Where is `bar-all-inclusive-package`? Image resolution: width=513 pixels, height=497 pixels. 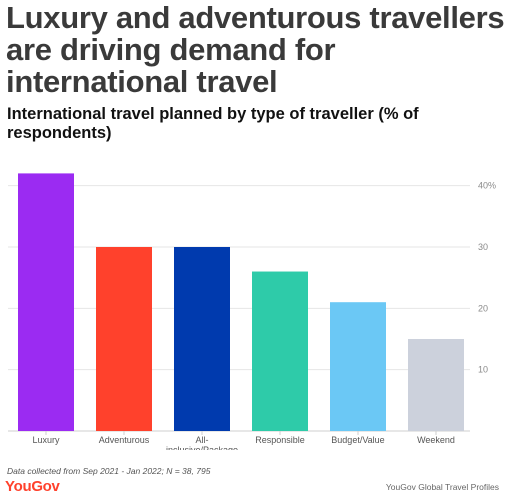 bar-all-inclusive-package is located at coordinates (202, 339).